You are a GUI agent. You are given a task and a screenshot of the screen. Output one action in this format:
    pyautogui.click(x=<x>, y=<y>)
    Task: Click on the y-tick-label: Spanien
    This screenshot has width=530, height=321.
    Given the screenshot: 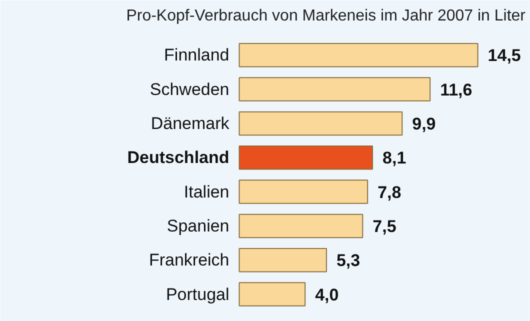 What is the action you would take?
    pyautogui.click(x=198, y=226)
    